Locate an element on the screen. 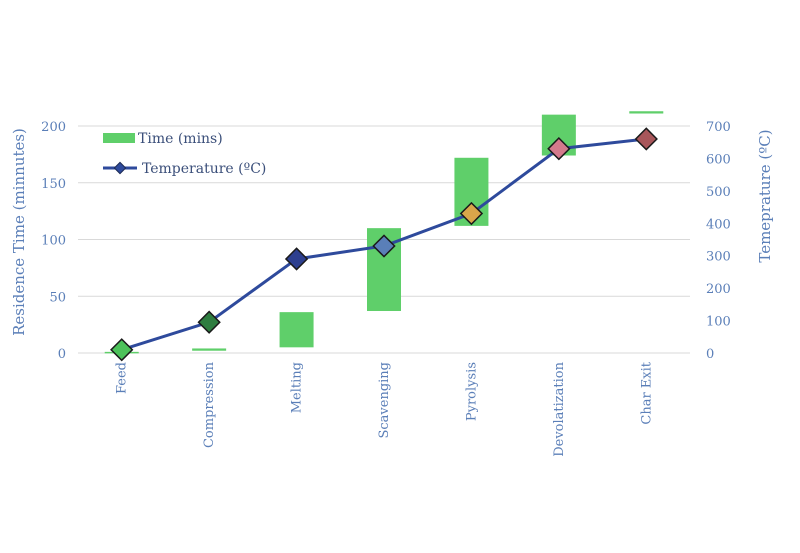 Image resolution: width=800 pixels, height=553 pixels. legend-swatch-temperature-marker is located at coordinates (120, 168).